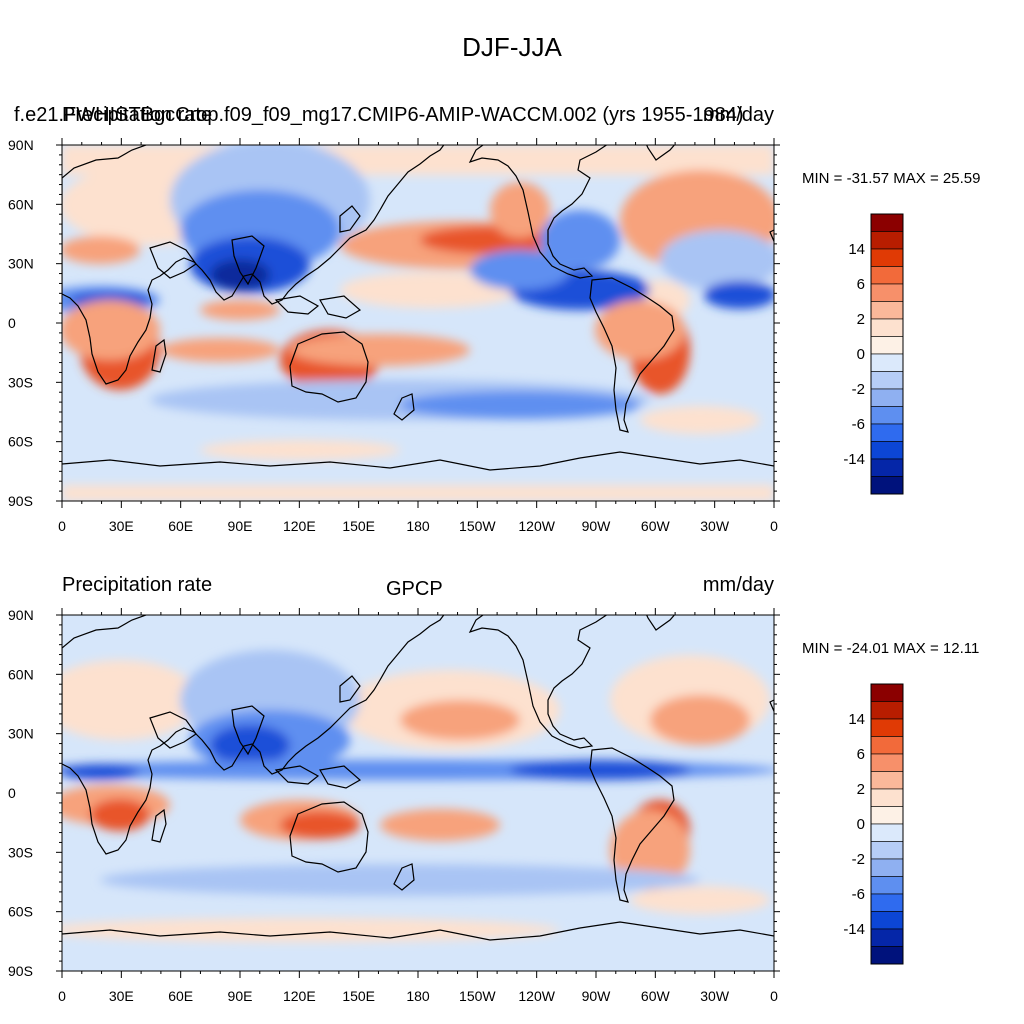  What do you see at coordinates (477, 526) in the screenshot?
I see `panel1-lon-label: 150W` at bounding box center [477, 526].